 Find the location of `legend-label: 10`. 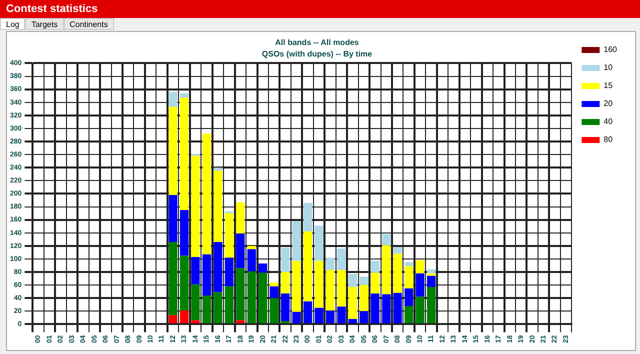

legend-label: 10 is located at coordinates (609, 67).